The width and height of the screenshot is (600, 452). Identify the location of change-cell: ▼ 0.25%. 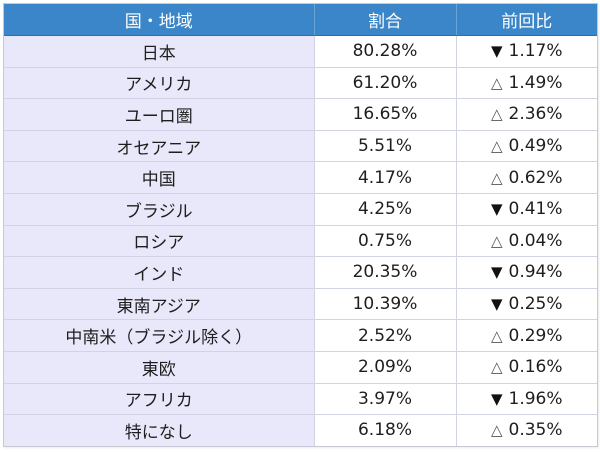
(526, 304).